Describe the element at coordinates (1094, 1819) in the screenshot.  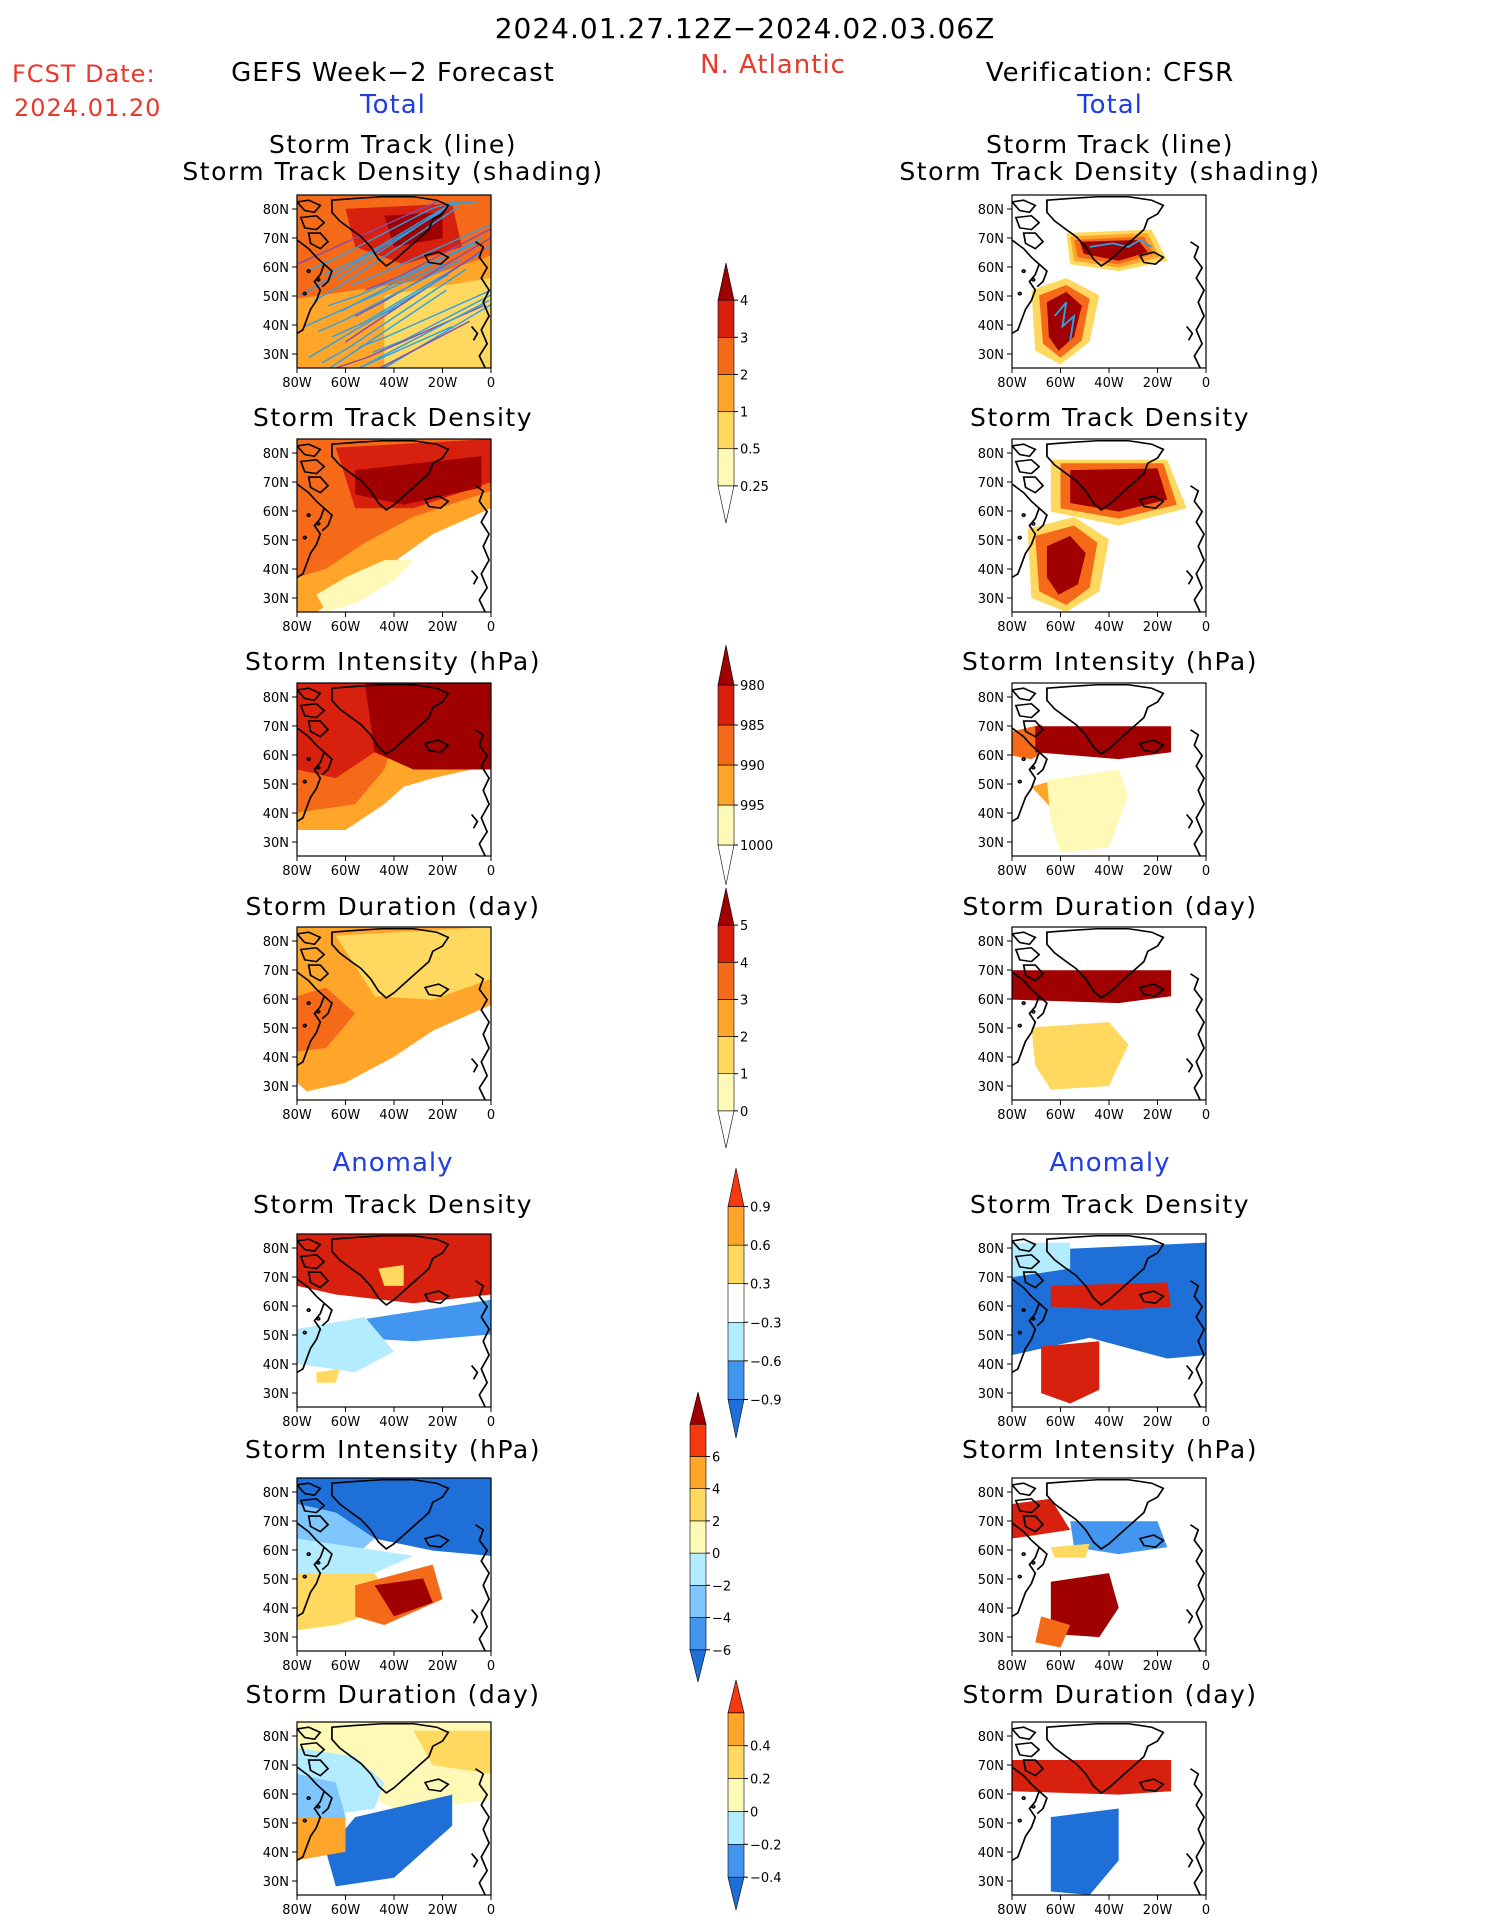
I see `verification-anom-duration-map: 80N 70N 60N 50N 40N 30N 80W 60W 40W 20W 0` at that location.